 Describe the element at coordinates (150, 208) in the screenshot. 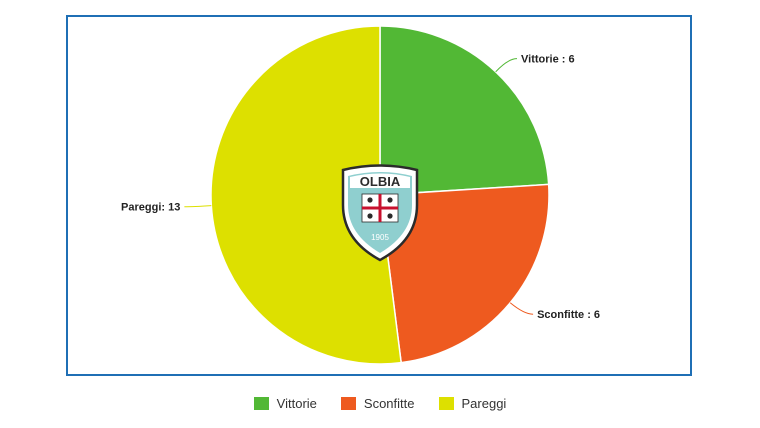

I see `slice-label-pareggi: Pareggi: 13` at that location.